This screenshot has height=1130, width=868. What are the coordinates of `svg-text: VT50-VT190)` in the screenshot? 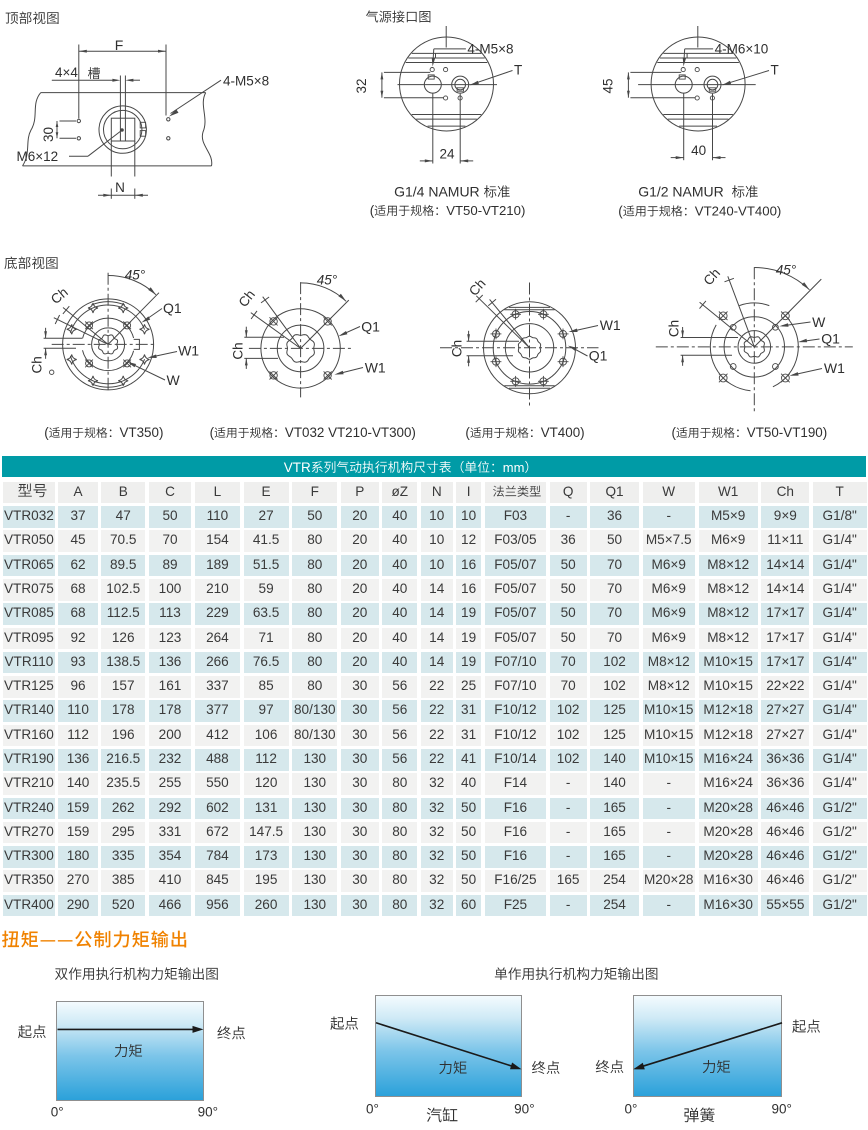 It's located at (787, 432).